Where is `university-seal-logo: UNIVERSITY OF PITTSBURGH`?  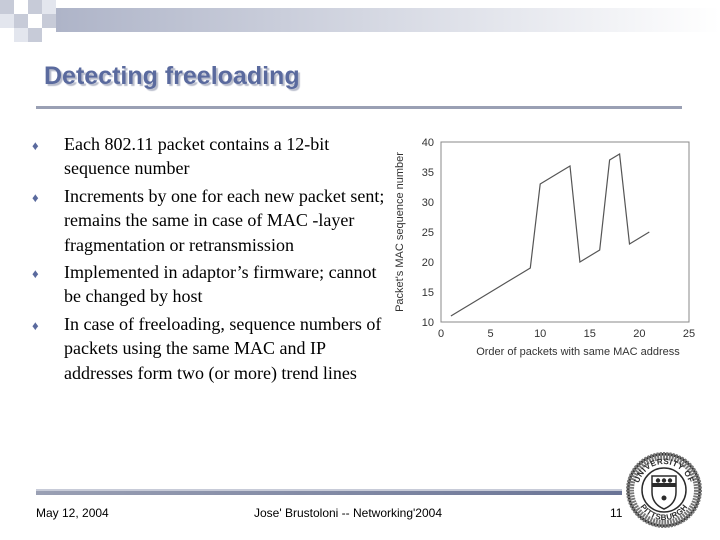 university-seal-logo: UNIVERSITY OF PITTSBURGH is located at coordinates (664, 490).